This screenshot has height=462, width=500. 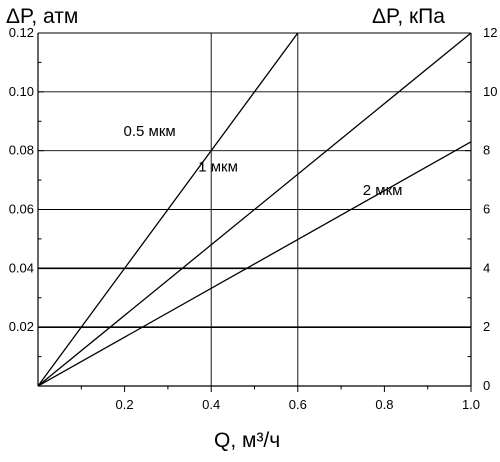 I want to click on series-label-1: 0.5 мкм, so click(x=149, y=131).